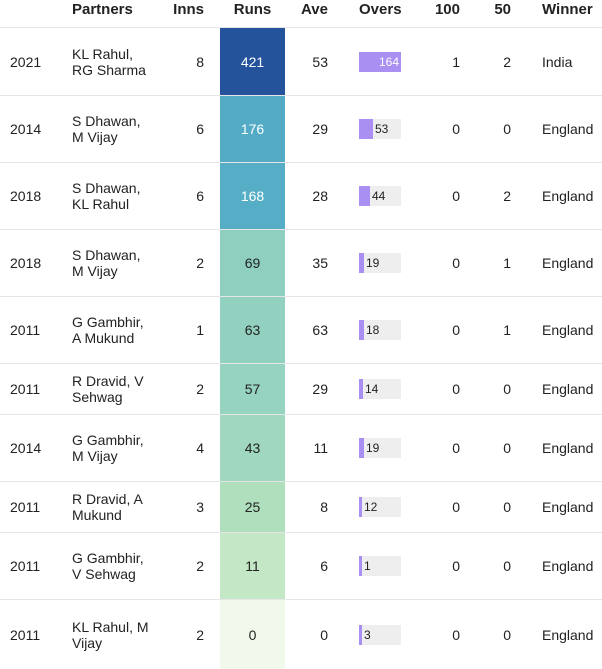 The height and width of the screenshot is (669, 602). I want to click on runs-value: 63, so click(252, 330).